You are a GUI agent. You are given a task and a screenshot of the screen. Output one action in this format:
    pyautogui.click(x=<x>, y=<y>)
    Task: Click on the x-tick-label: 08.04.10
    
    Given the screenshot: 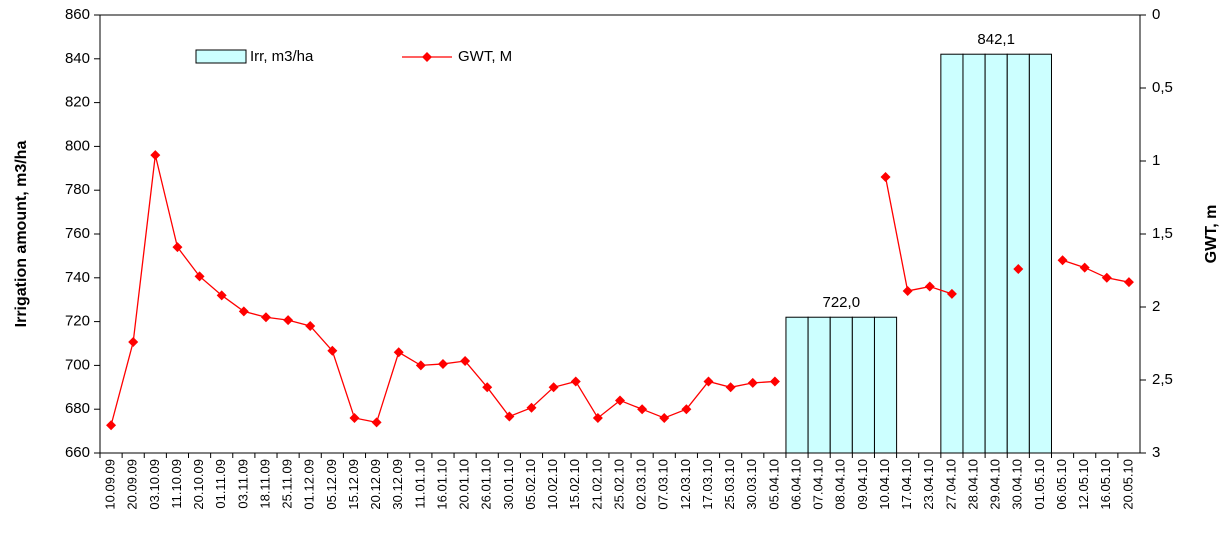 What is the action you would take?
    pyautogui.click(x=840, y=484)
    